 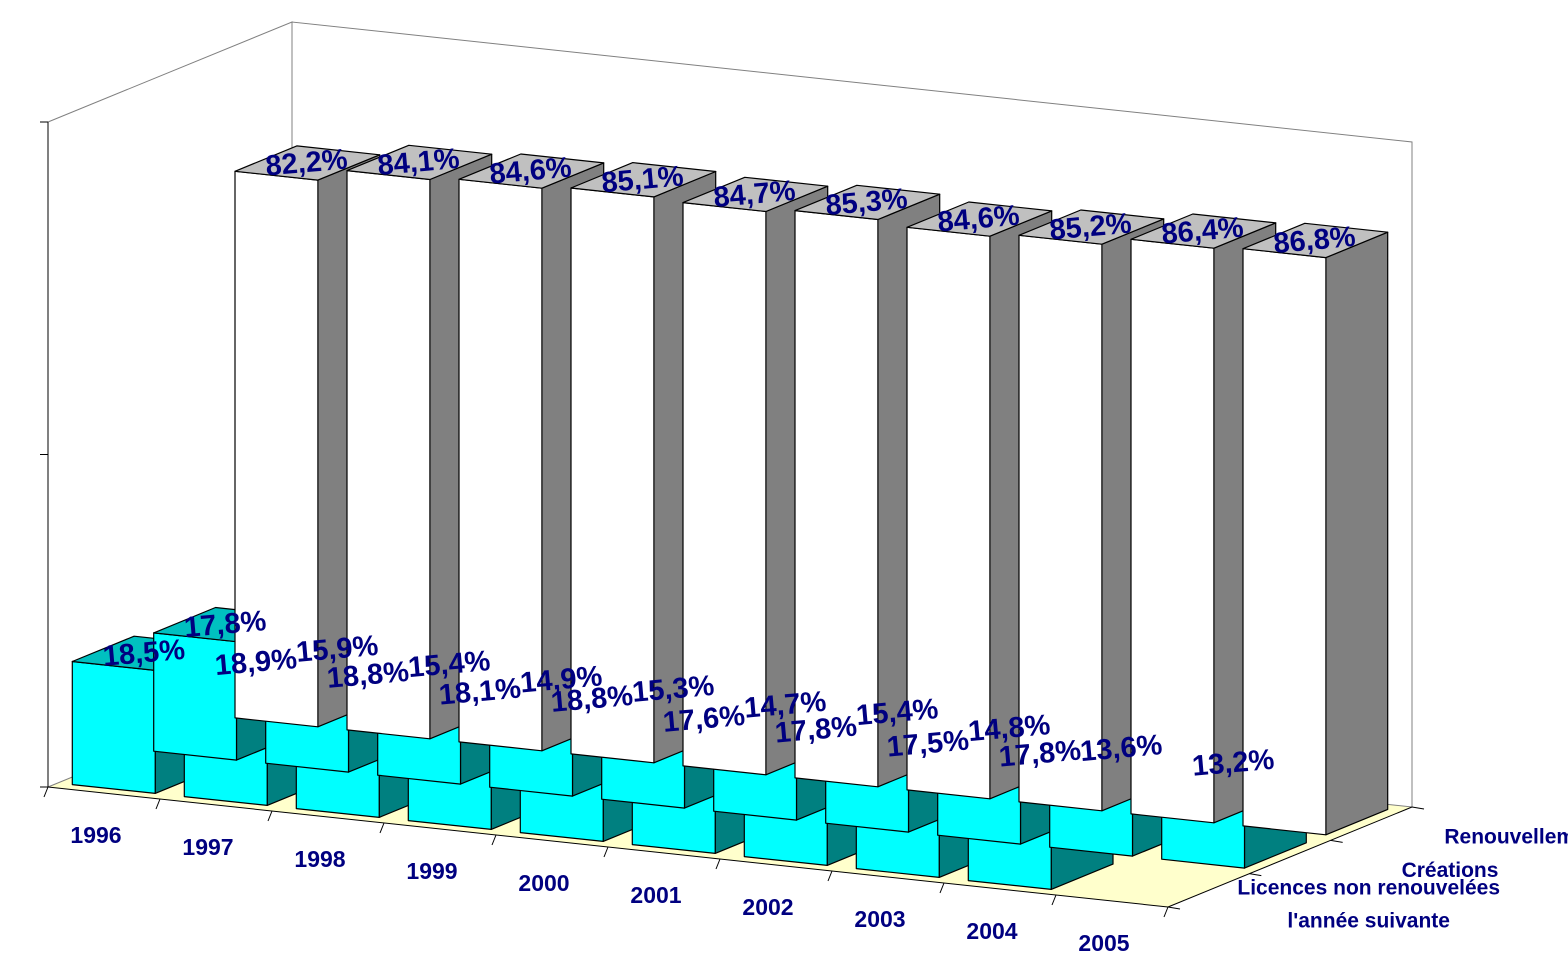 I want to click on series-label-3: Licences non renouvelées l'année suivante, so click(x=1368, y=904).